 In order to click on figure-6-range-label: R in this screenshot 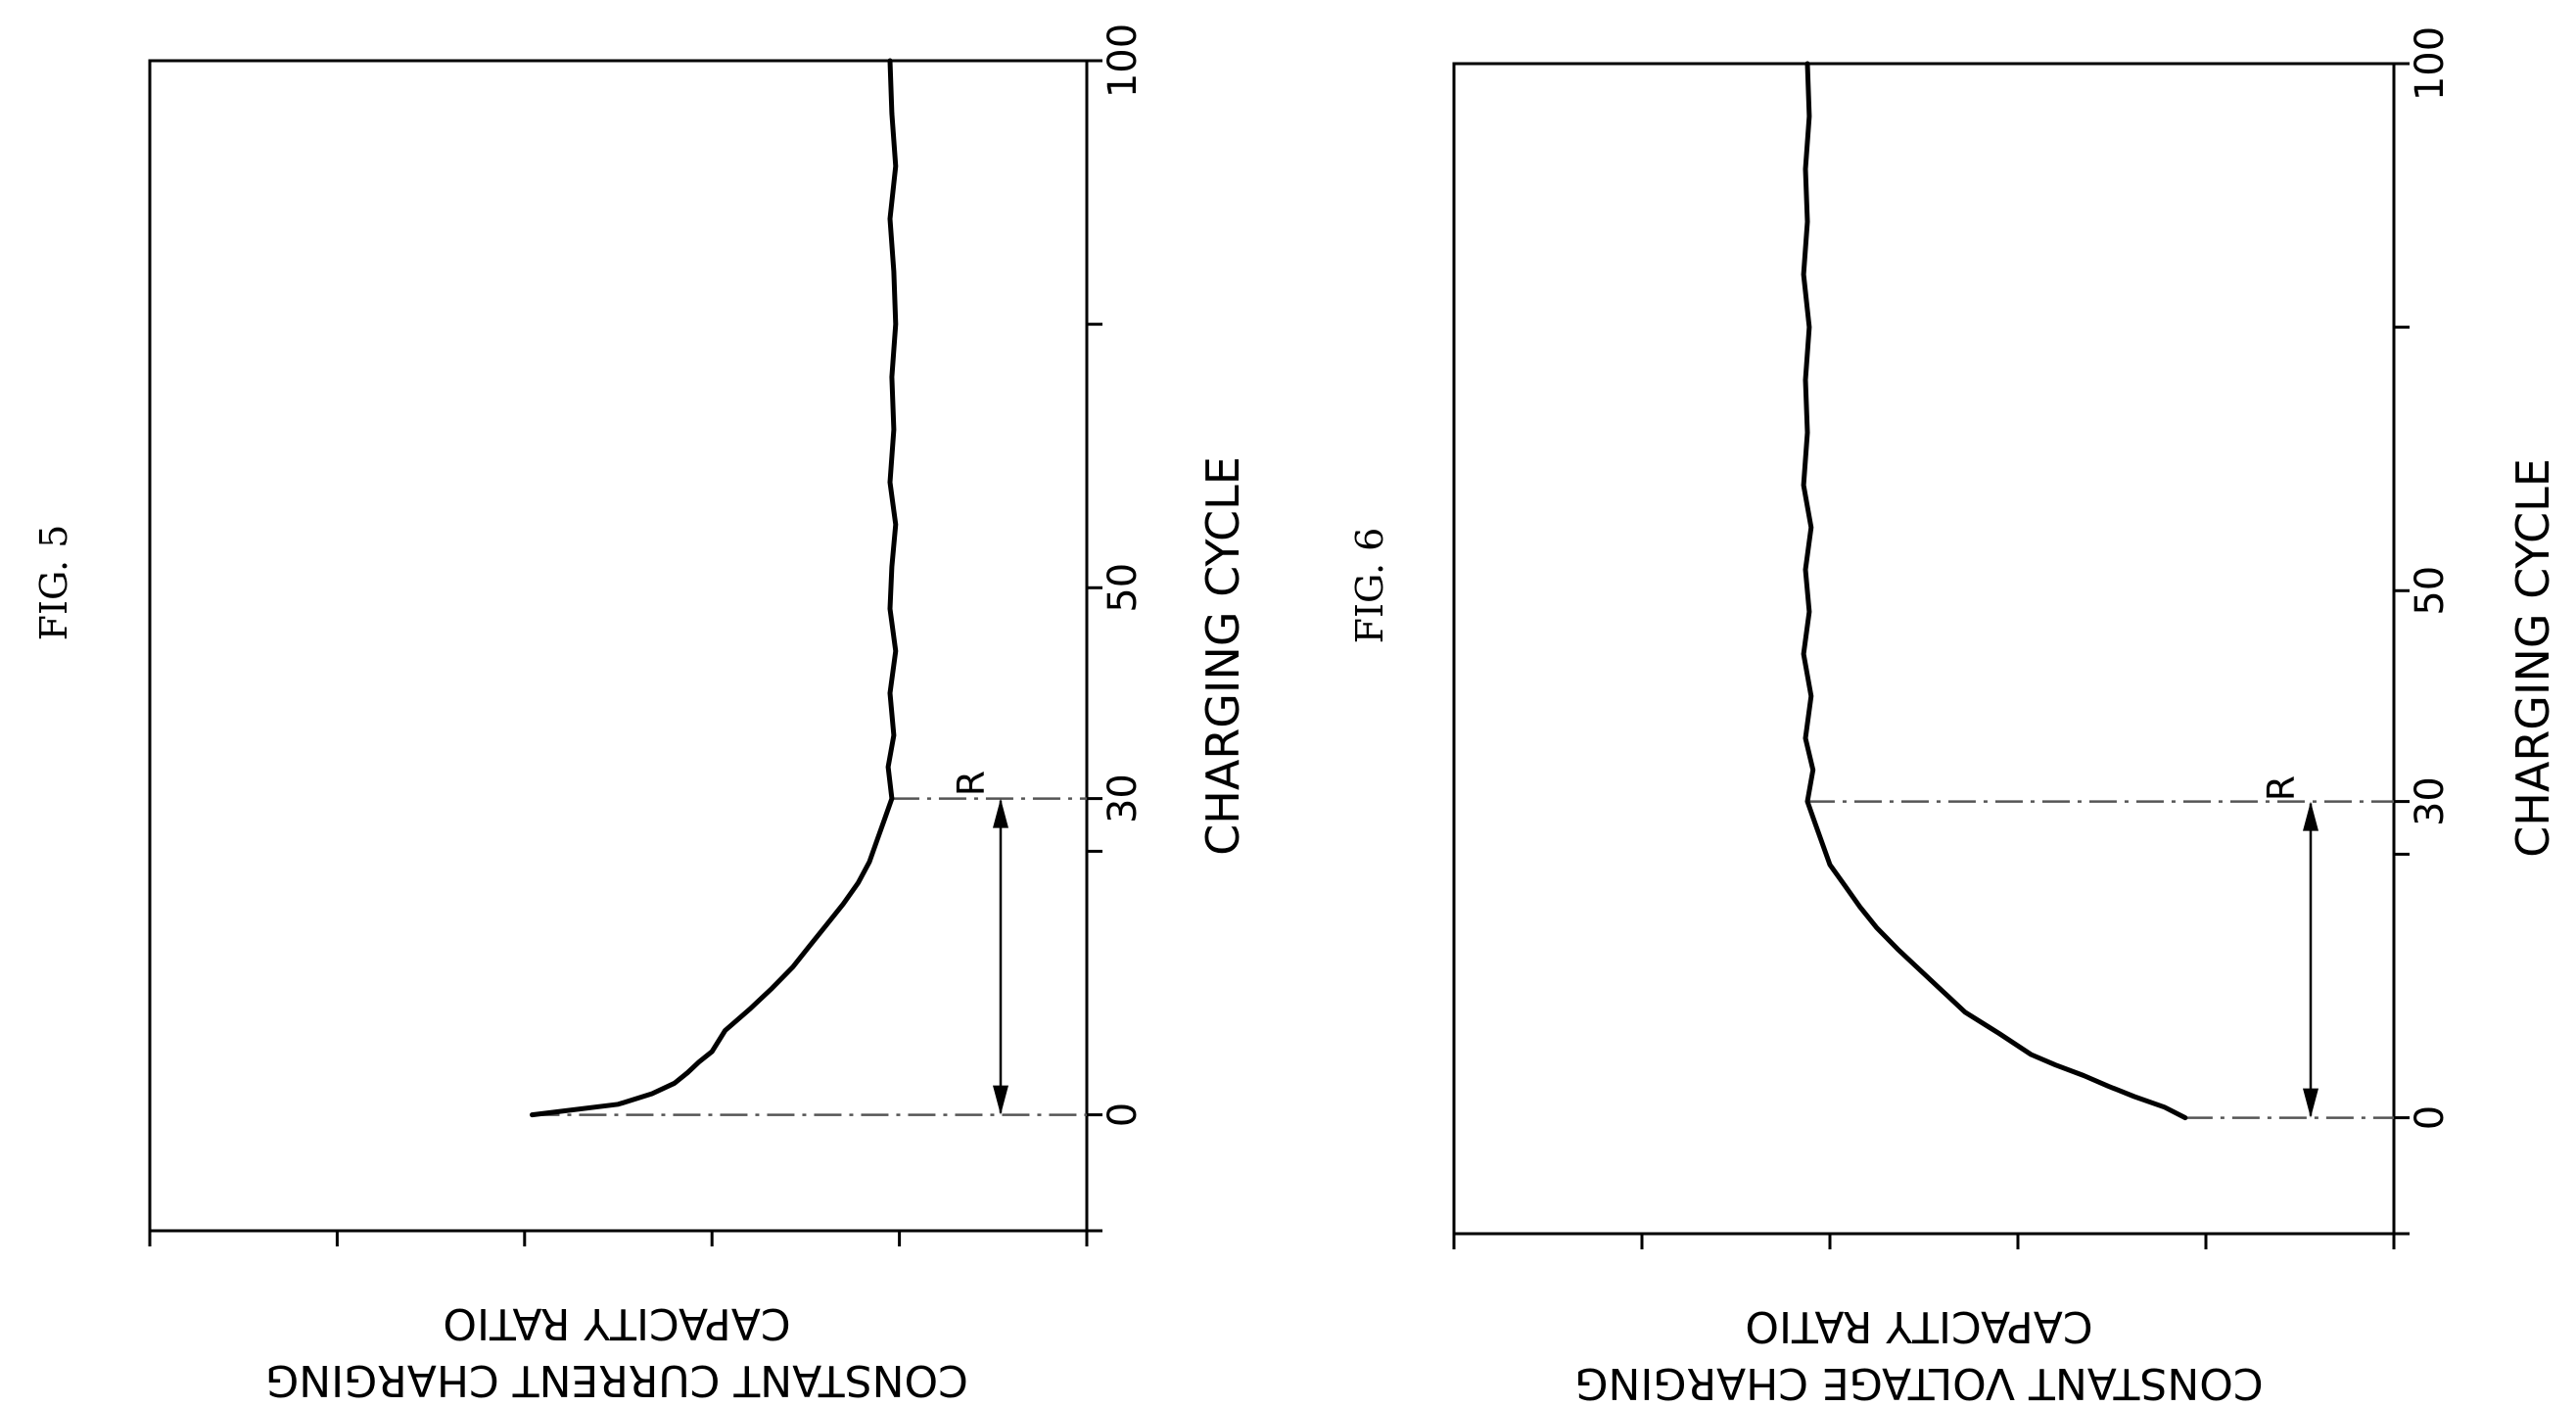, I will do `click(2281, 788)`.